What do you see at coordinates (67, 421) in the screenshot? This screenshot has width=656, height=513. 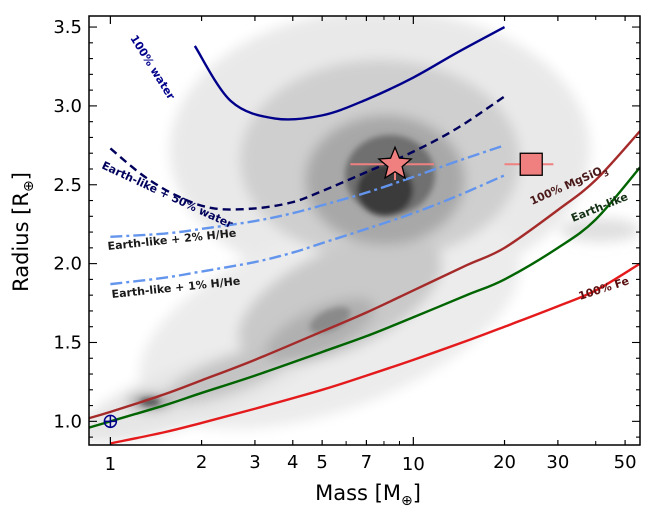 I see `y-tick-label: 1.0` at bounding box center [67, 421].